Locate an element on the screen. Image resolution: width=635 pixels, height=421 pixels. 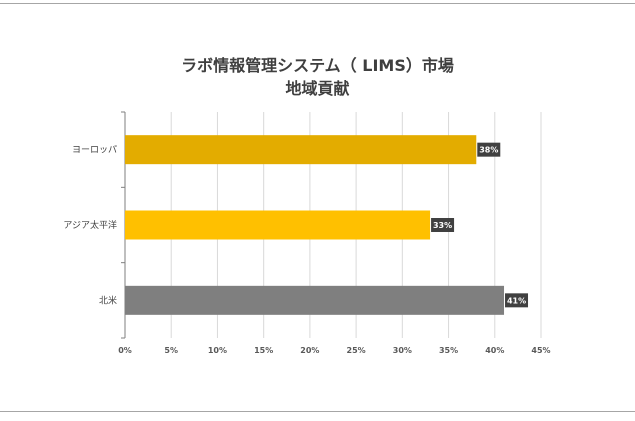
x-tick-label: 15% is located at coordinates (263, 350).